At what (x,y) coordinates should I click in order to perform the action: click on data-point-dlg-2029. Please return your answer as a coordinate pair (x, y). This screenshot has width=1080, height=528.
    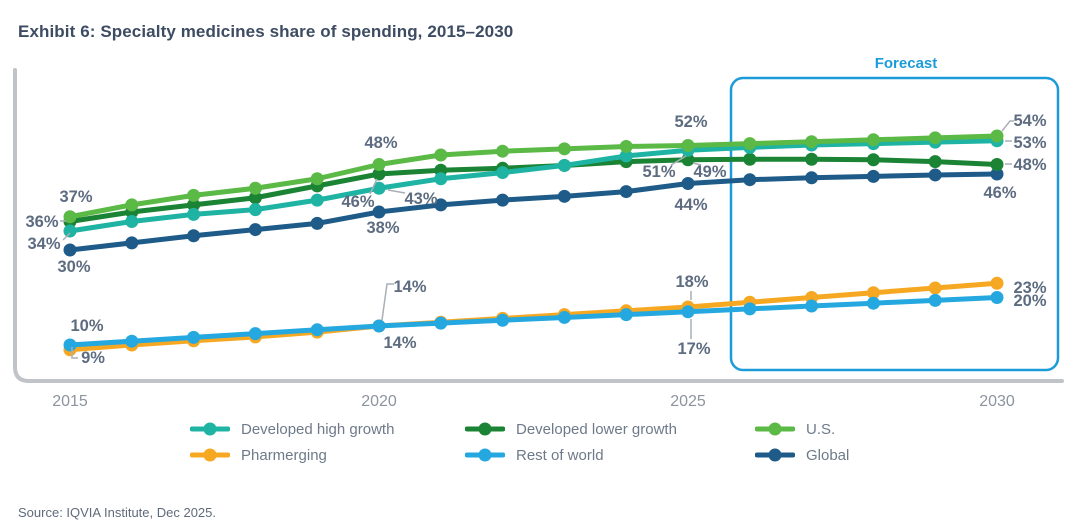
    Looking at the image, I should click on (935, 162).